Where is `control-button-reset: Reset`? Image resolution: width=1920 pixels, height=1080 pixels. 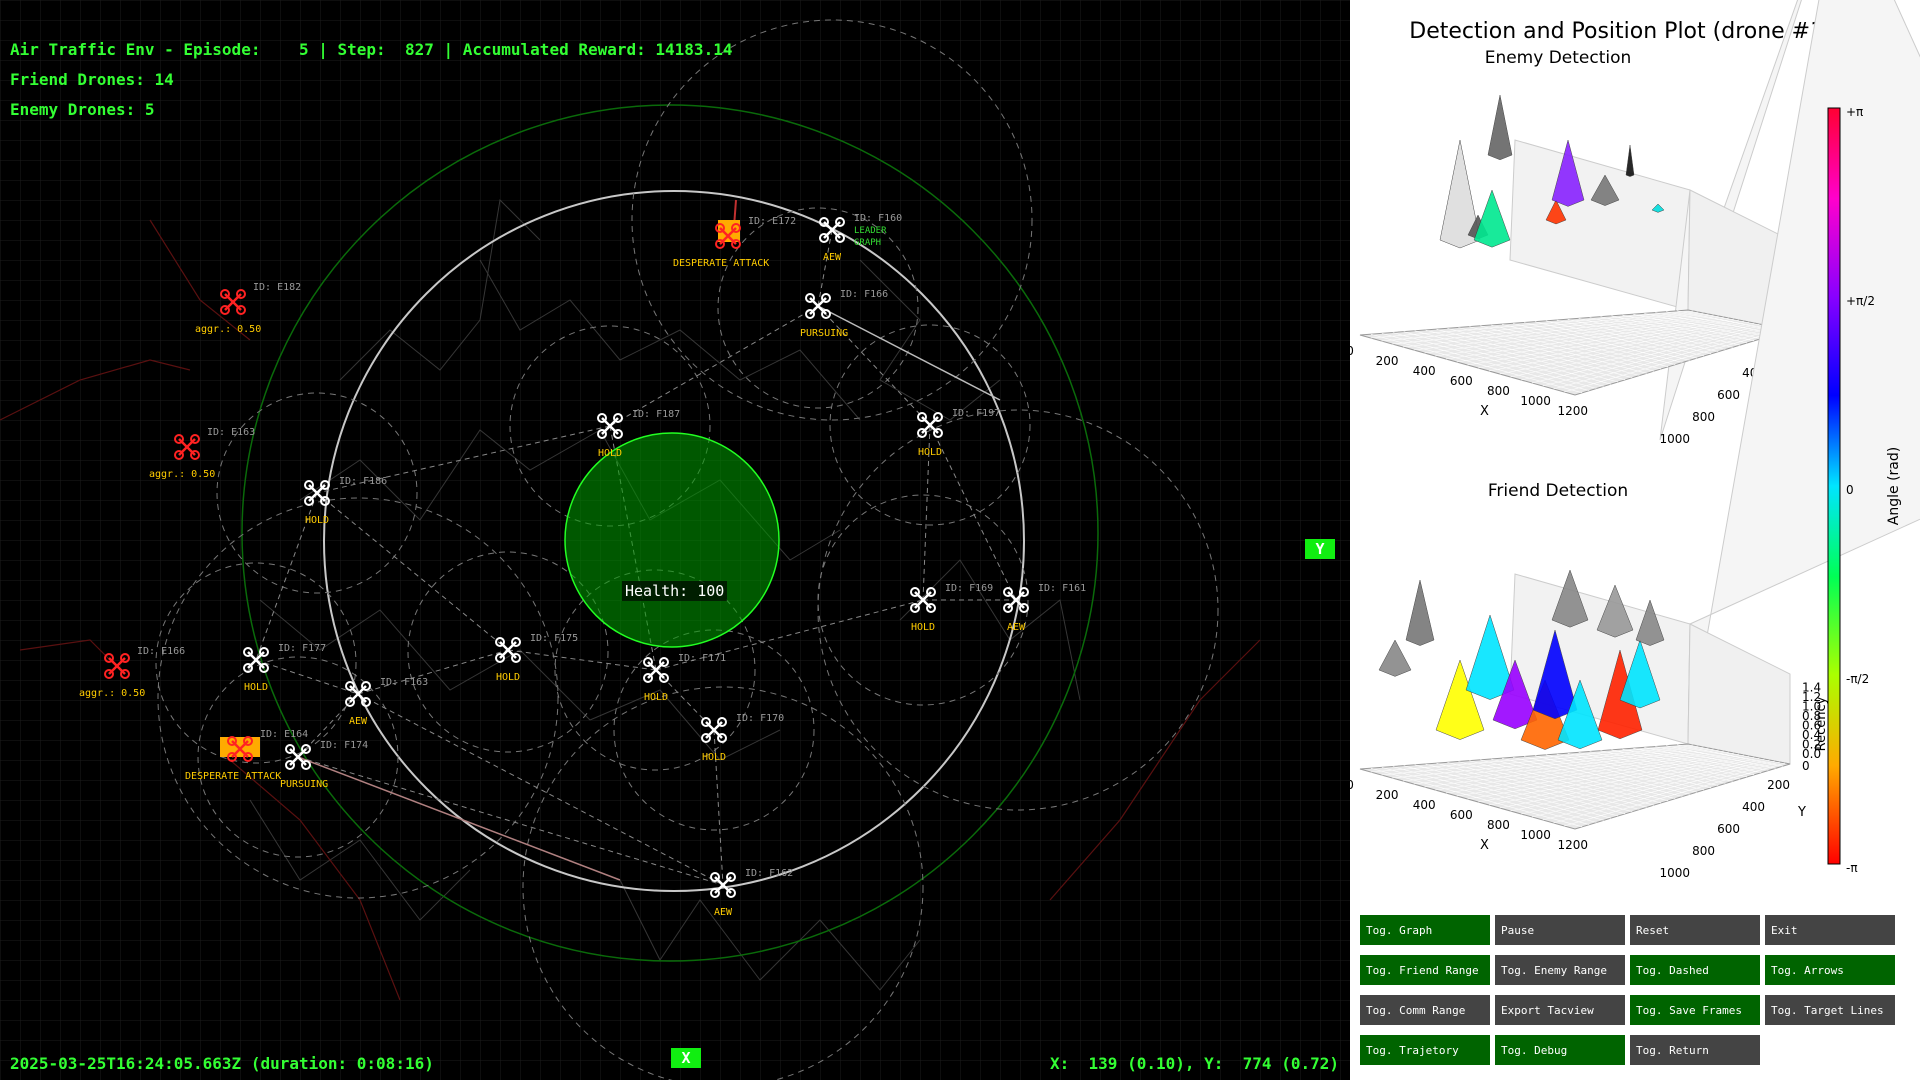
control-button-reset: Reset is located at coordinates (1695, 930).